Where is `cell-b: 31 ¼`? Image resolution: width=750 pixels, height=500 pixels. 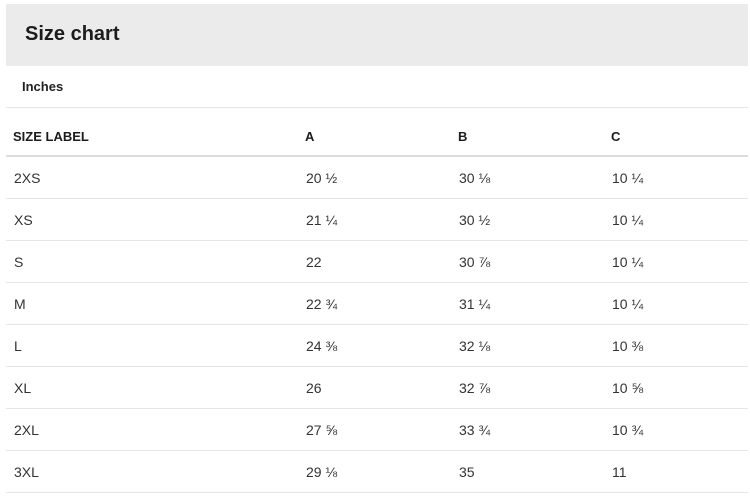 cell-b: 31 ¼ is located at coordinates (527, 303).